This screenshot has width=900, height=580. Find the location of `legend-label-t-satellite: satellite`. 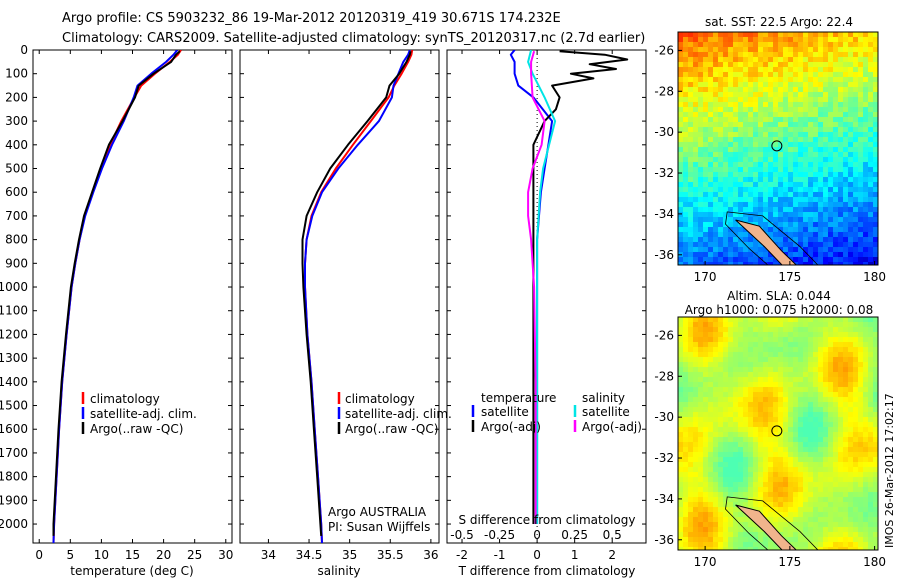

legend-label-t-satellite: satellite is located at coordinates (505, 412).